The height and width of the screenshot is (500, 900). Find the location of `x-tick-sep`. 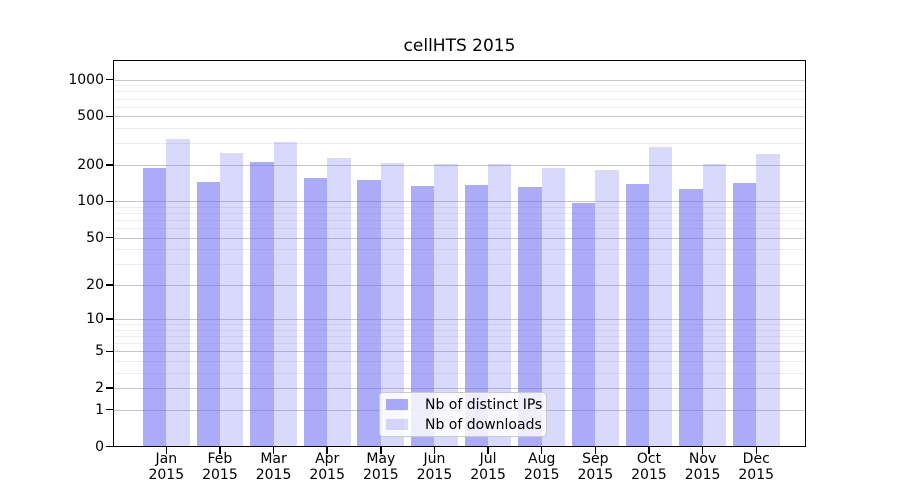

x-tick-sep is located at coordinates (595, 450).